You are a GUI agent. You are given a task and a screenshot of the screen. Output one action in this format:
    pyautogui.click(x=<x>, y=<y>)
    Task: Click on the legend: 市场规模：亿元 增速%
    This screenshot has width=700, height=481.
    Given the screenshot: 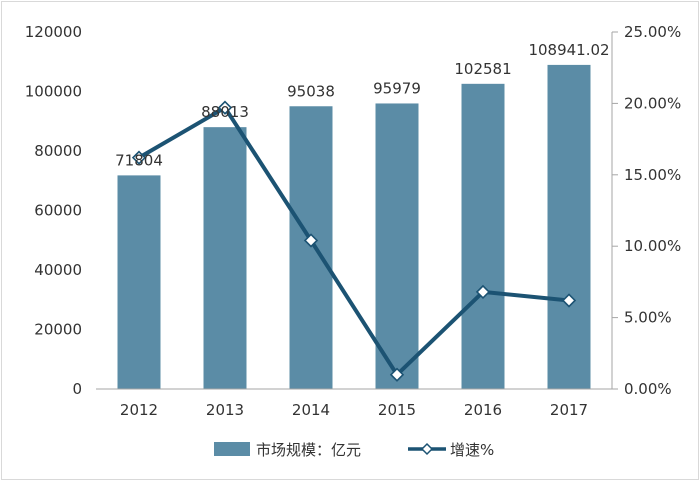 What is the action you would take?
    pyautogui.click(x=354, y=450)
    